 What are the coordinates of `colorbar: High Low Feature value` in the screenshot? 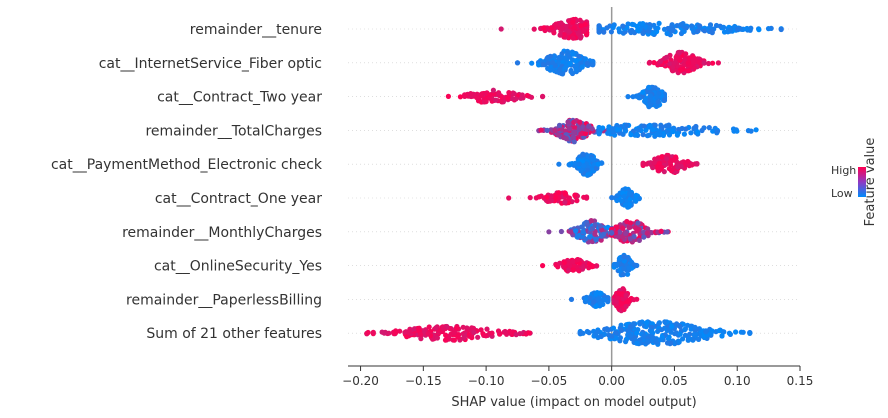 It's located at (854, 182).